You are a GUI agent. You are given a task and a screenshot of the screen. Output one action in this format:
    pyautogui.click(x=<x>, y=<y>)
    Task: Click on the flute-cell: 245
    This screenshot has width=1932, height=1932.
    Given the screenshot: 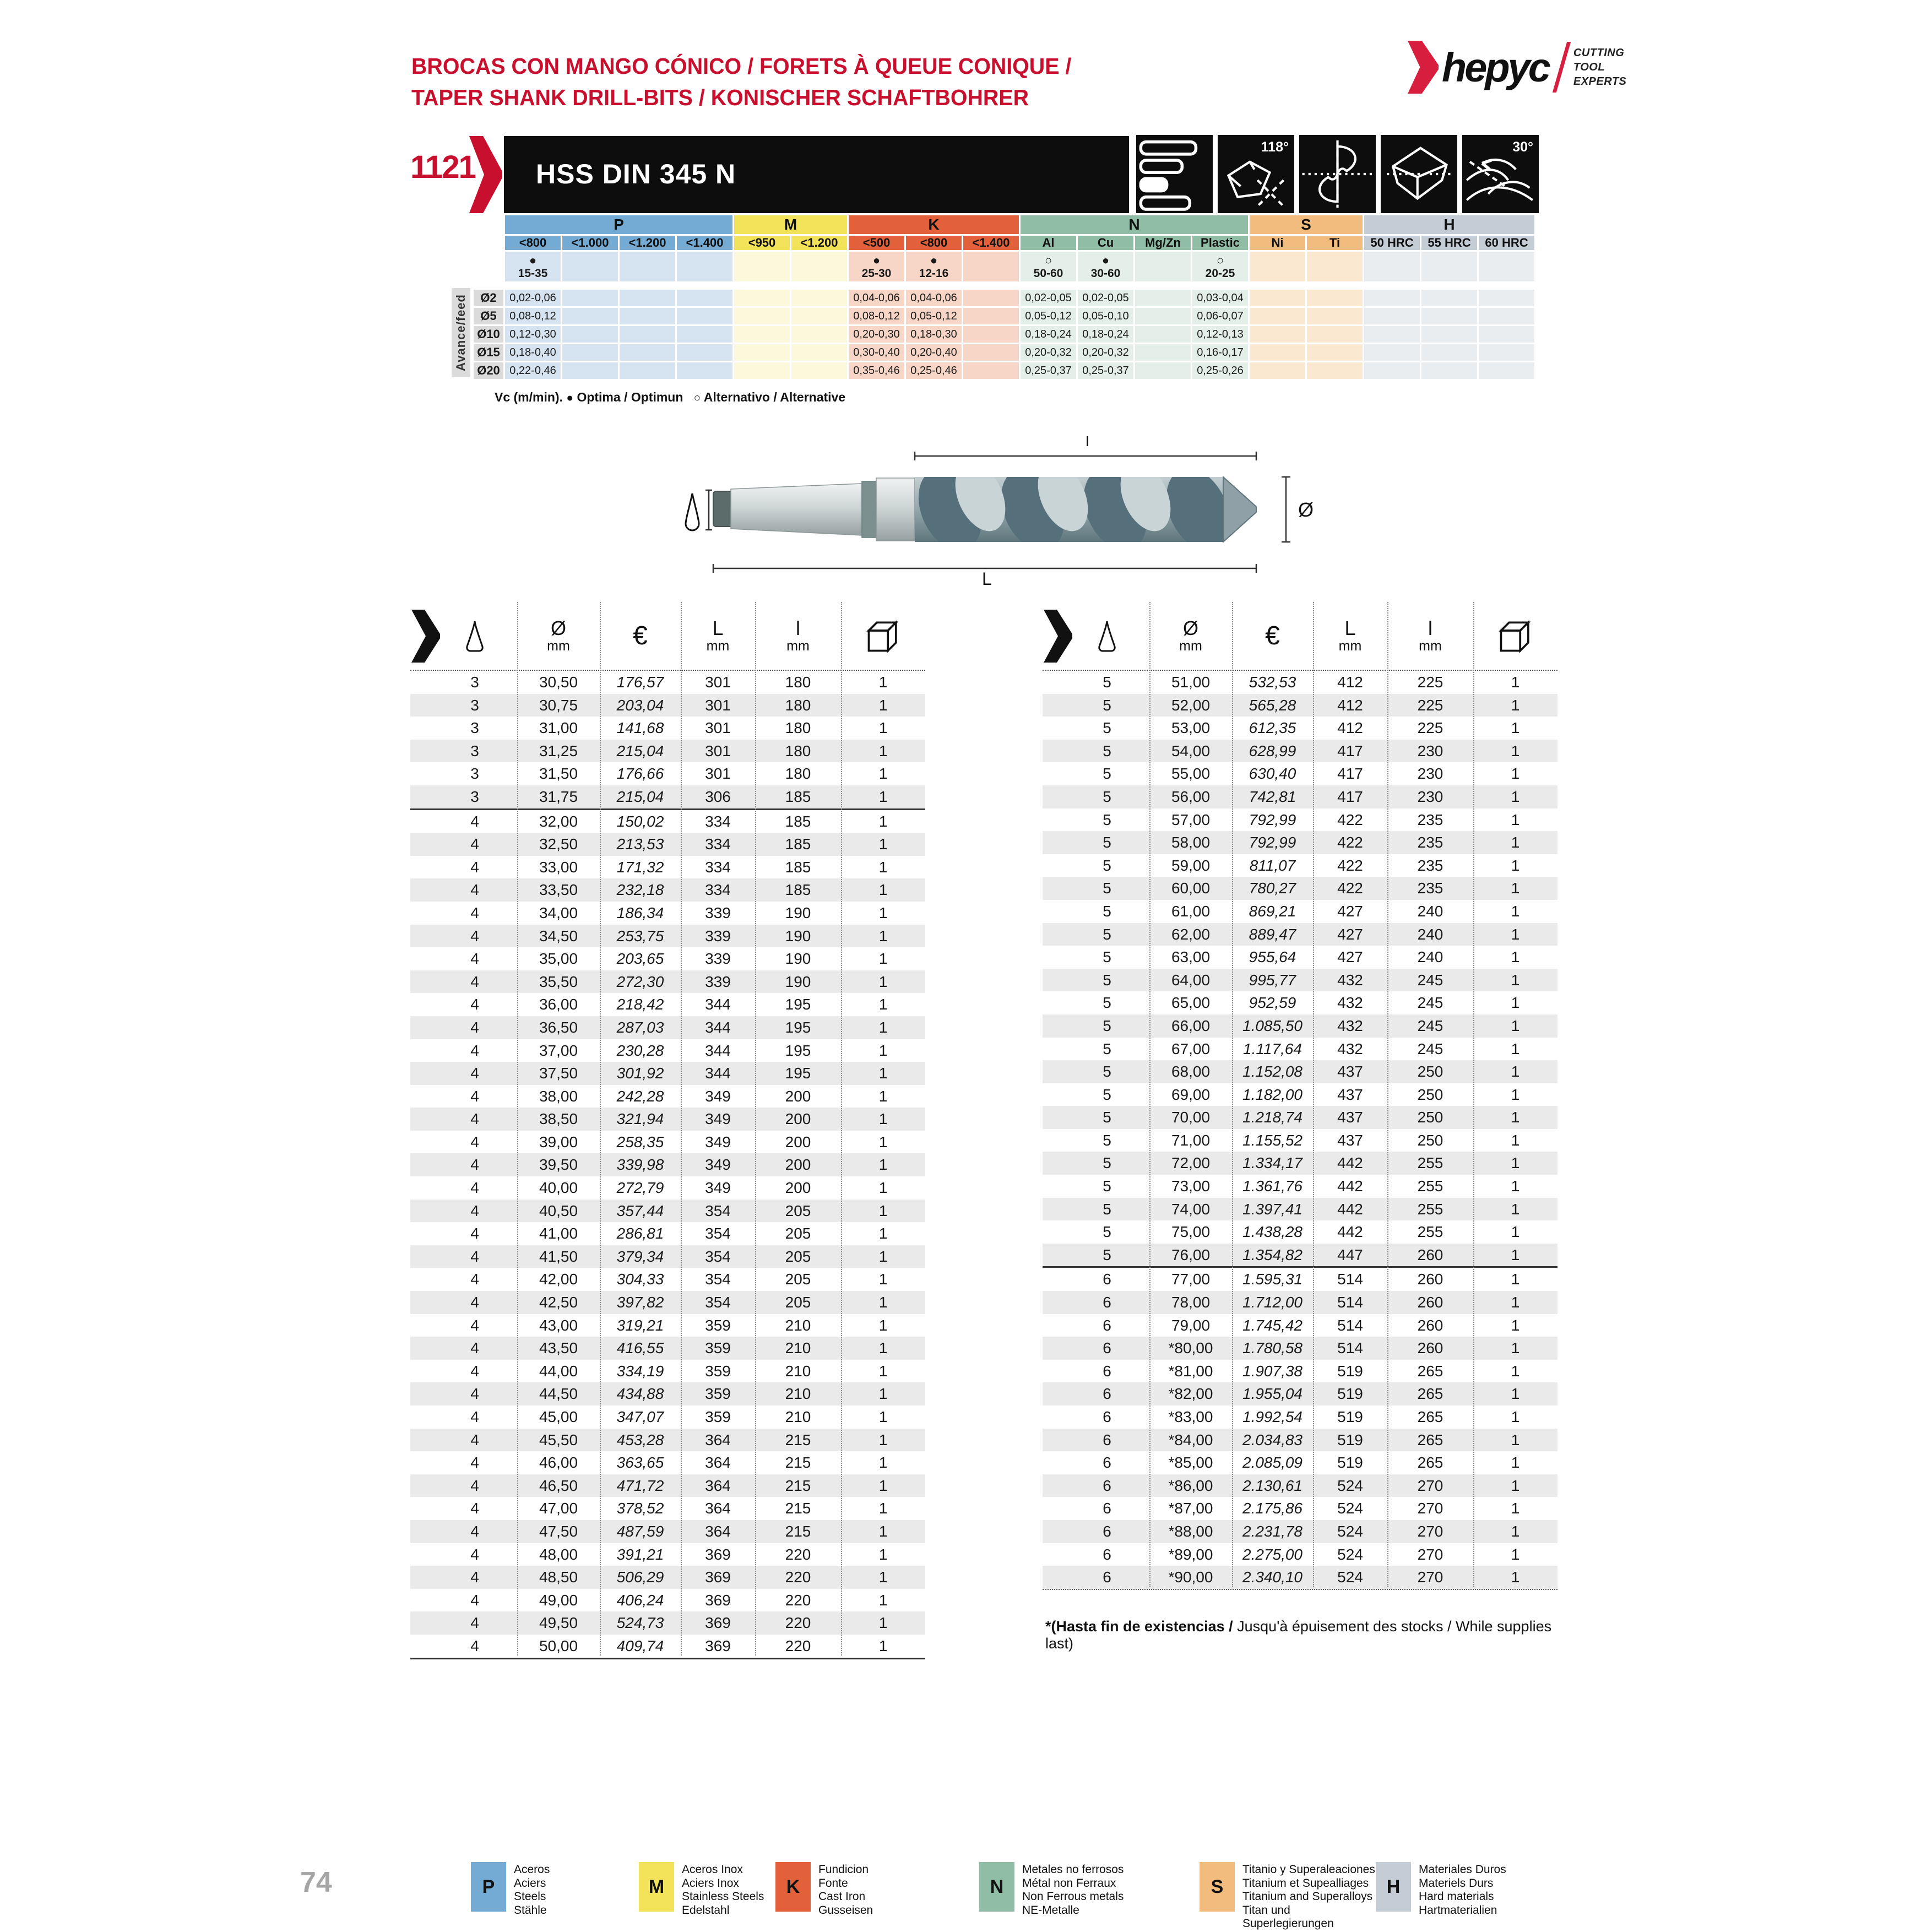 What is the action you would take?
    pyautogui.click(x=1430, y=980)
    